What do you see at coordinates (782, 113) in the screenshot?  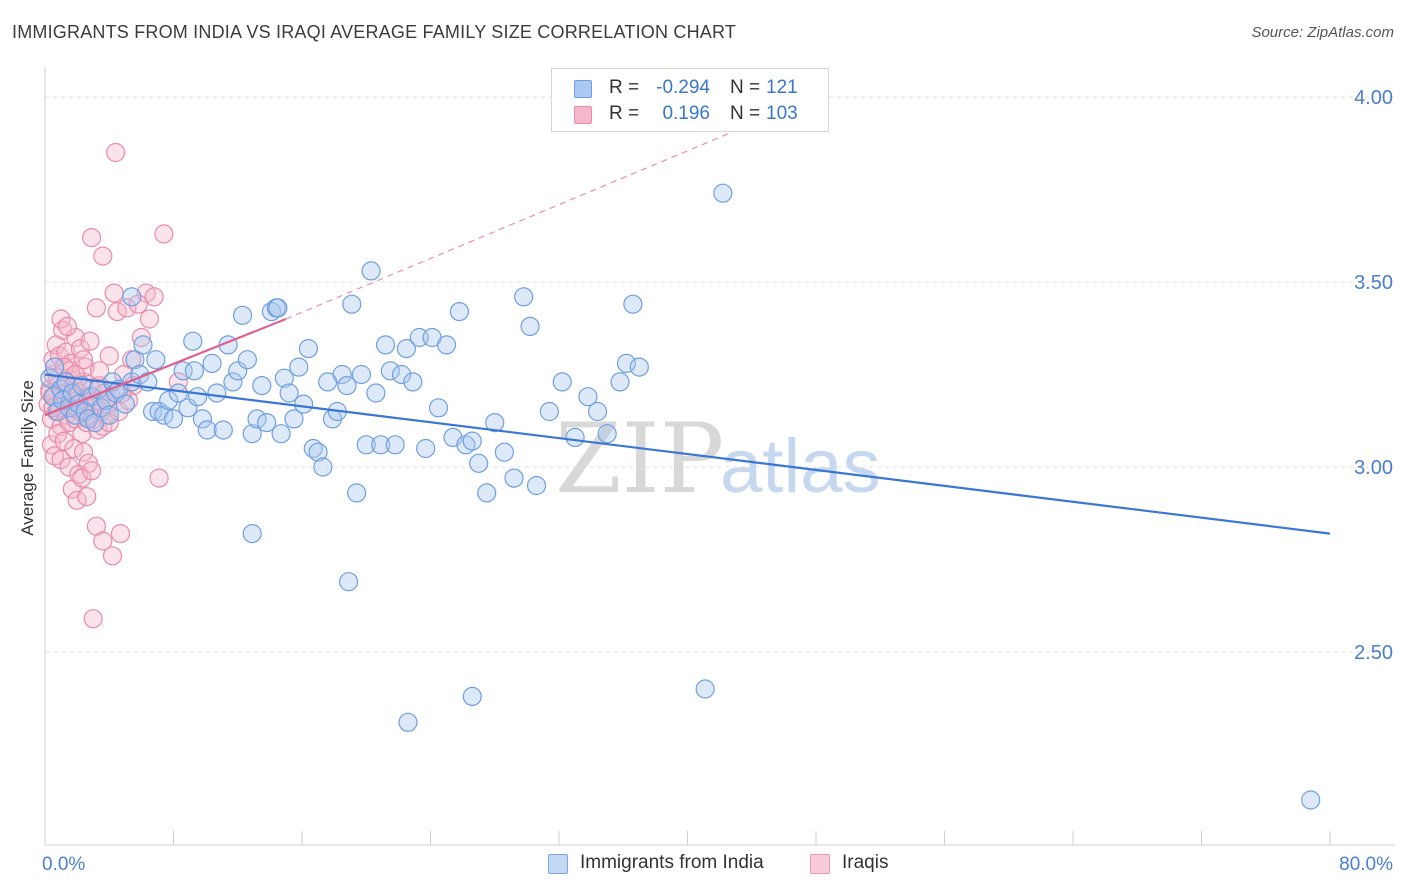 I see `n-value: 103` at bounding box center [782, 113].